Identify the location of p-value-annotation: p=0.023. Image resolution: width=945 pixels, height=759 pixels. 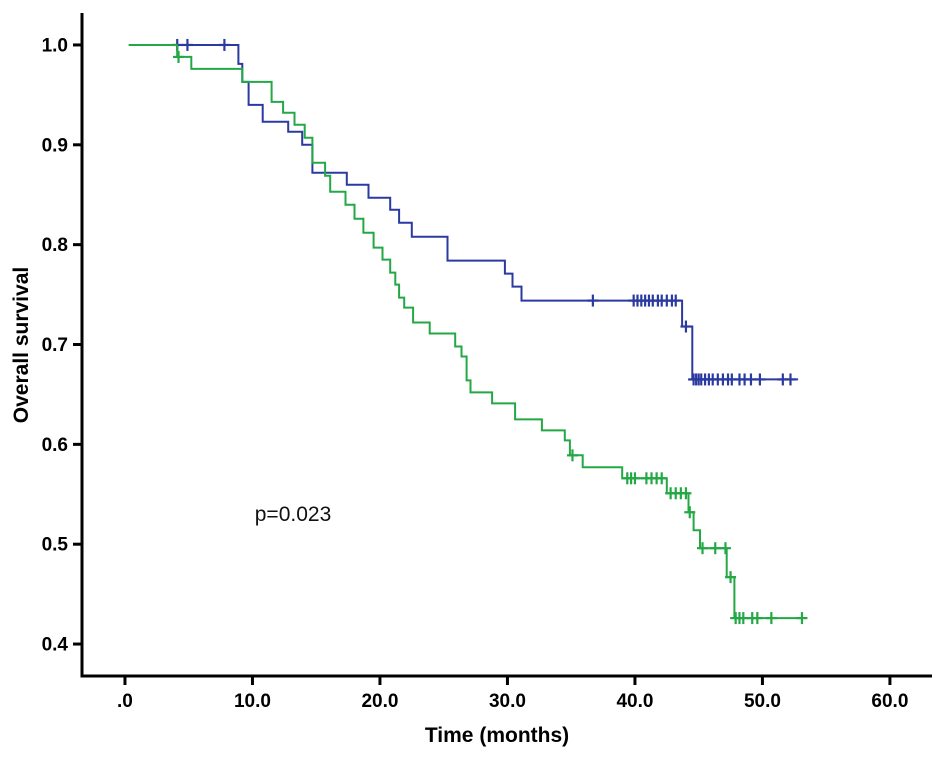
(293, 514).